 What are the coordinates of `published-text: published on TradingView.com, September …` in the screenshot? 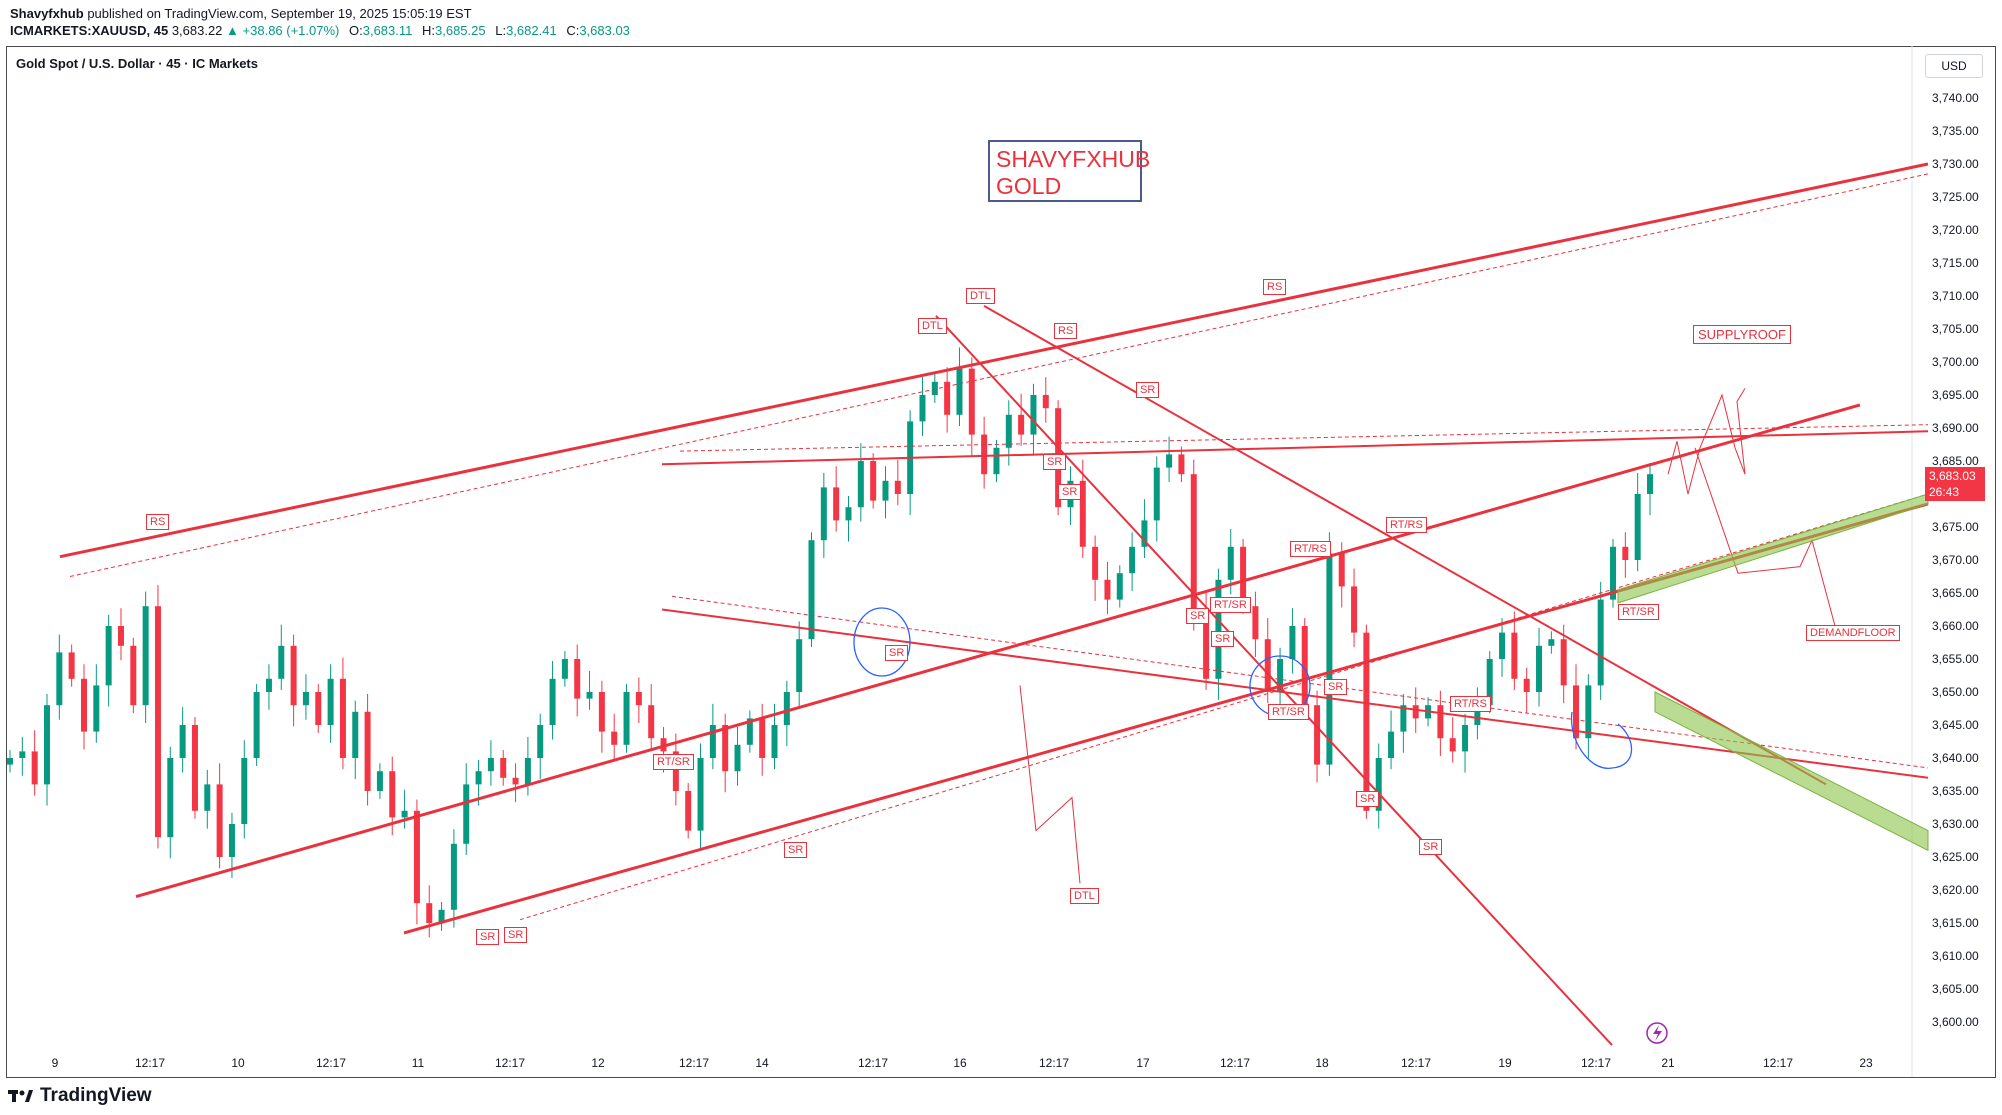 It's located at (279, 13).